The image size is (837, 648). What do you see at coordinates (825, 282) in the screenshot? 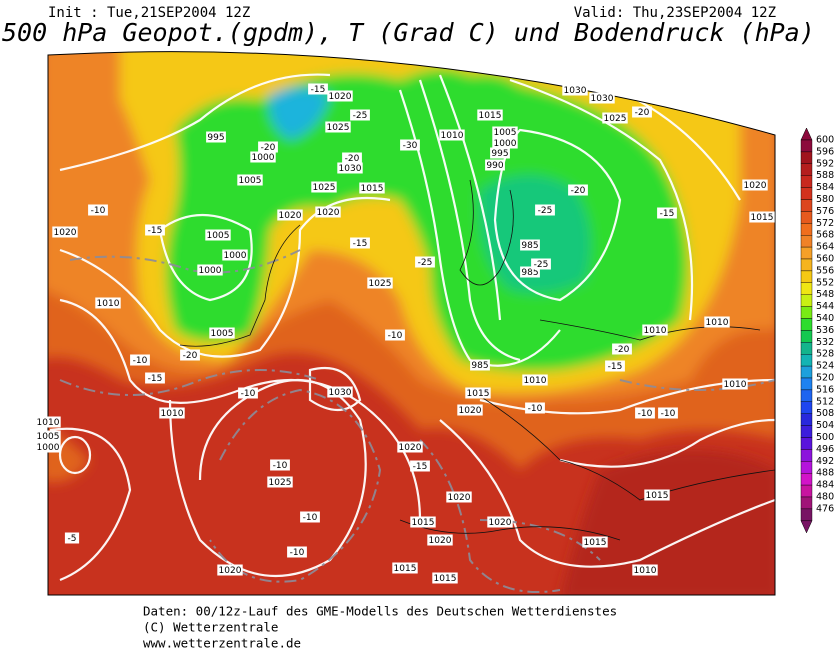
I see `colorbar-label: 552` at bounding box center [825, 282].